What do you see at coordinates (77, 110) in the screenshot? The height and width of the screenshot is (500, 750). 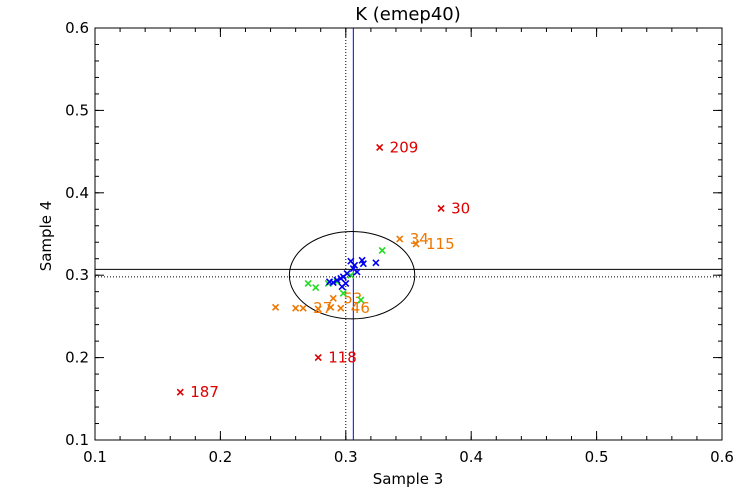 I see `y-tick-label: 0.5` at bounding box center [77, 110].